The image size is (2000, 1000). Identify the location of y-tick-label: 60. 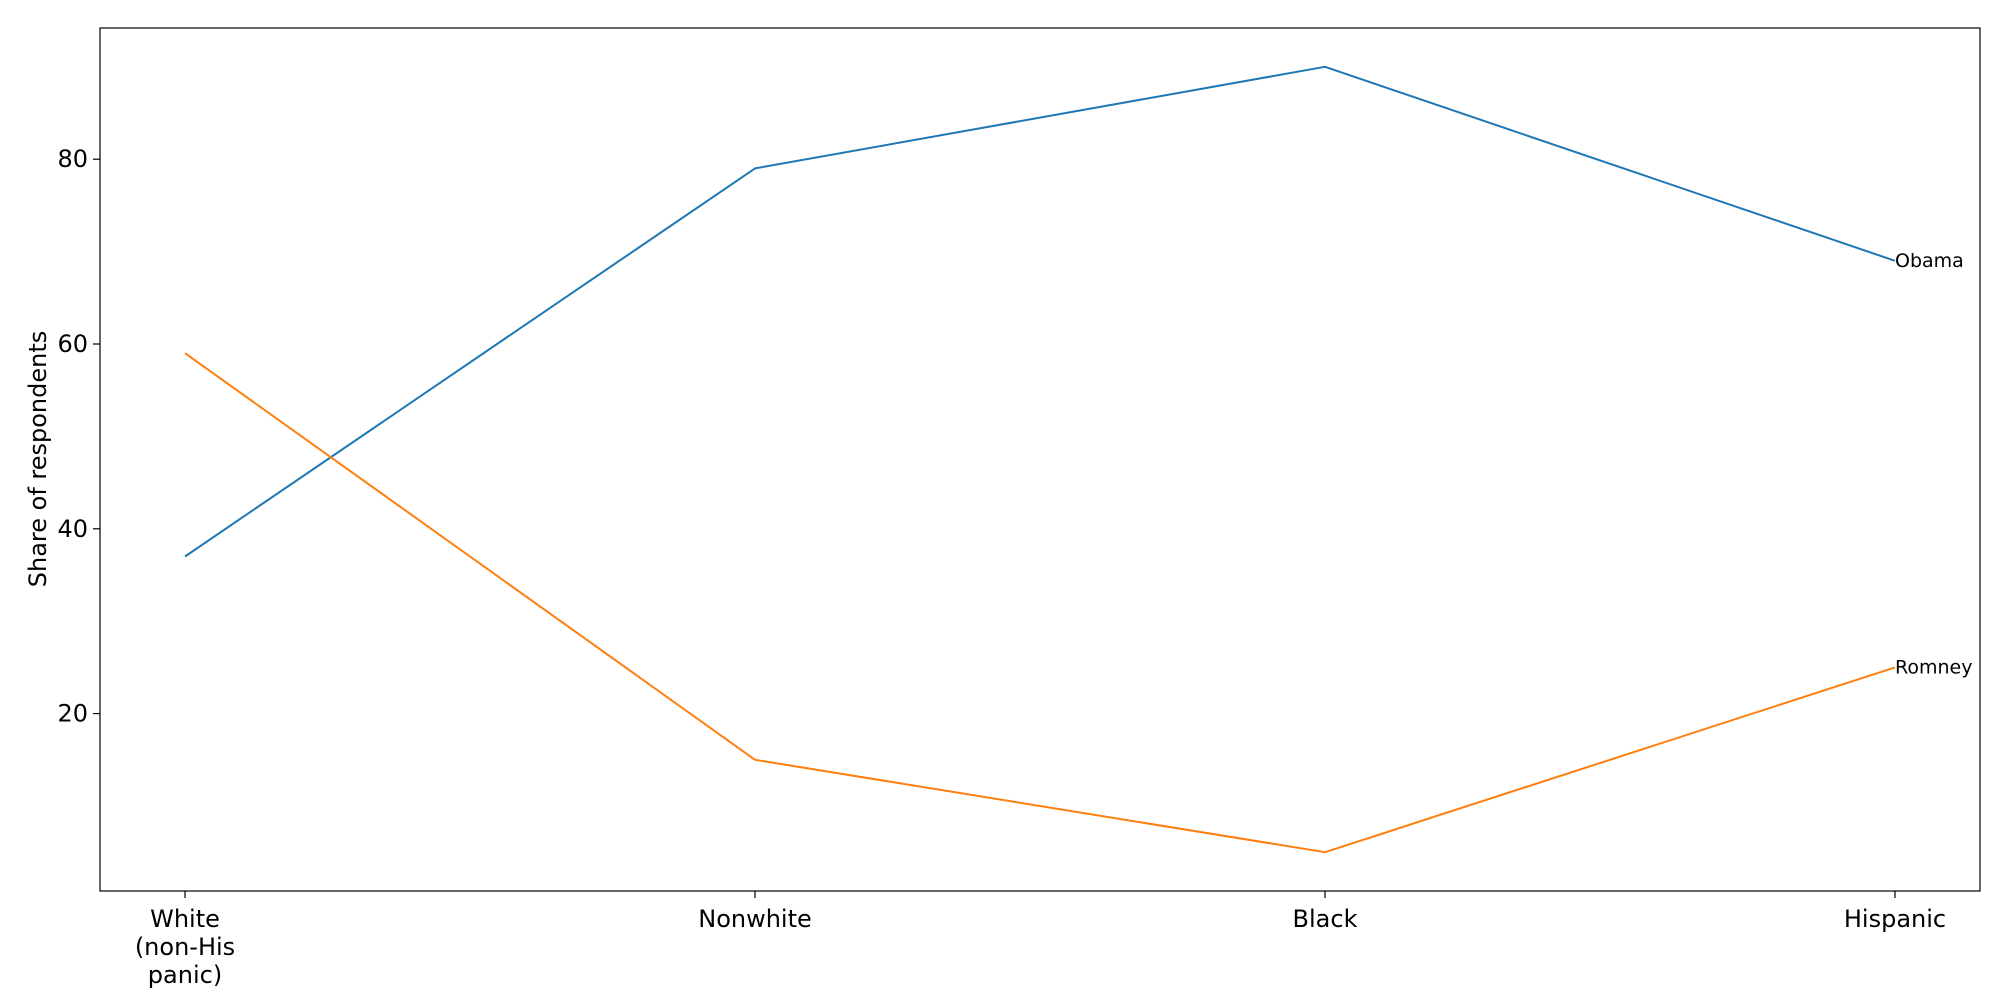
(72, 344).